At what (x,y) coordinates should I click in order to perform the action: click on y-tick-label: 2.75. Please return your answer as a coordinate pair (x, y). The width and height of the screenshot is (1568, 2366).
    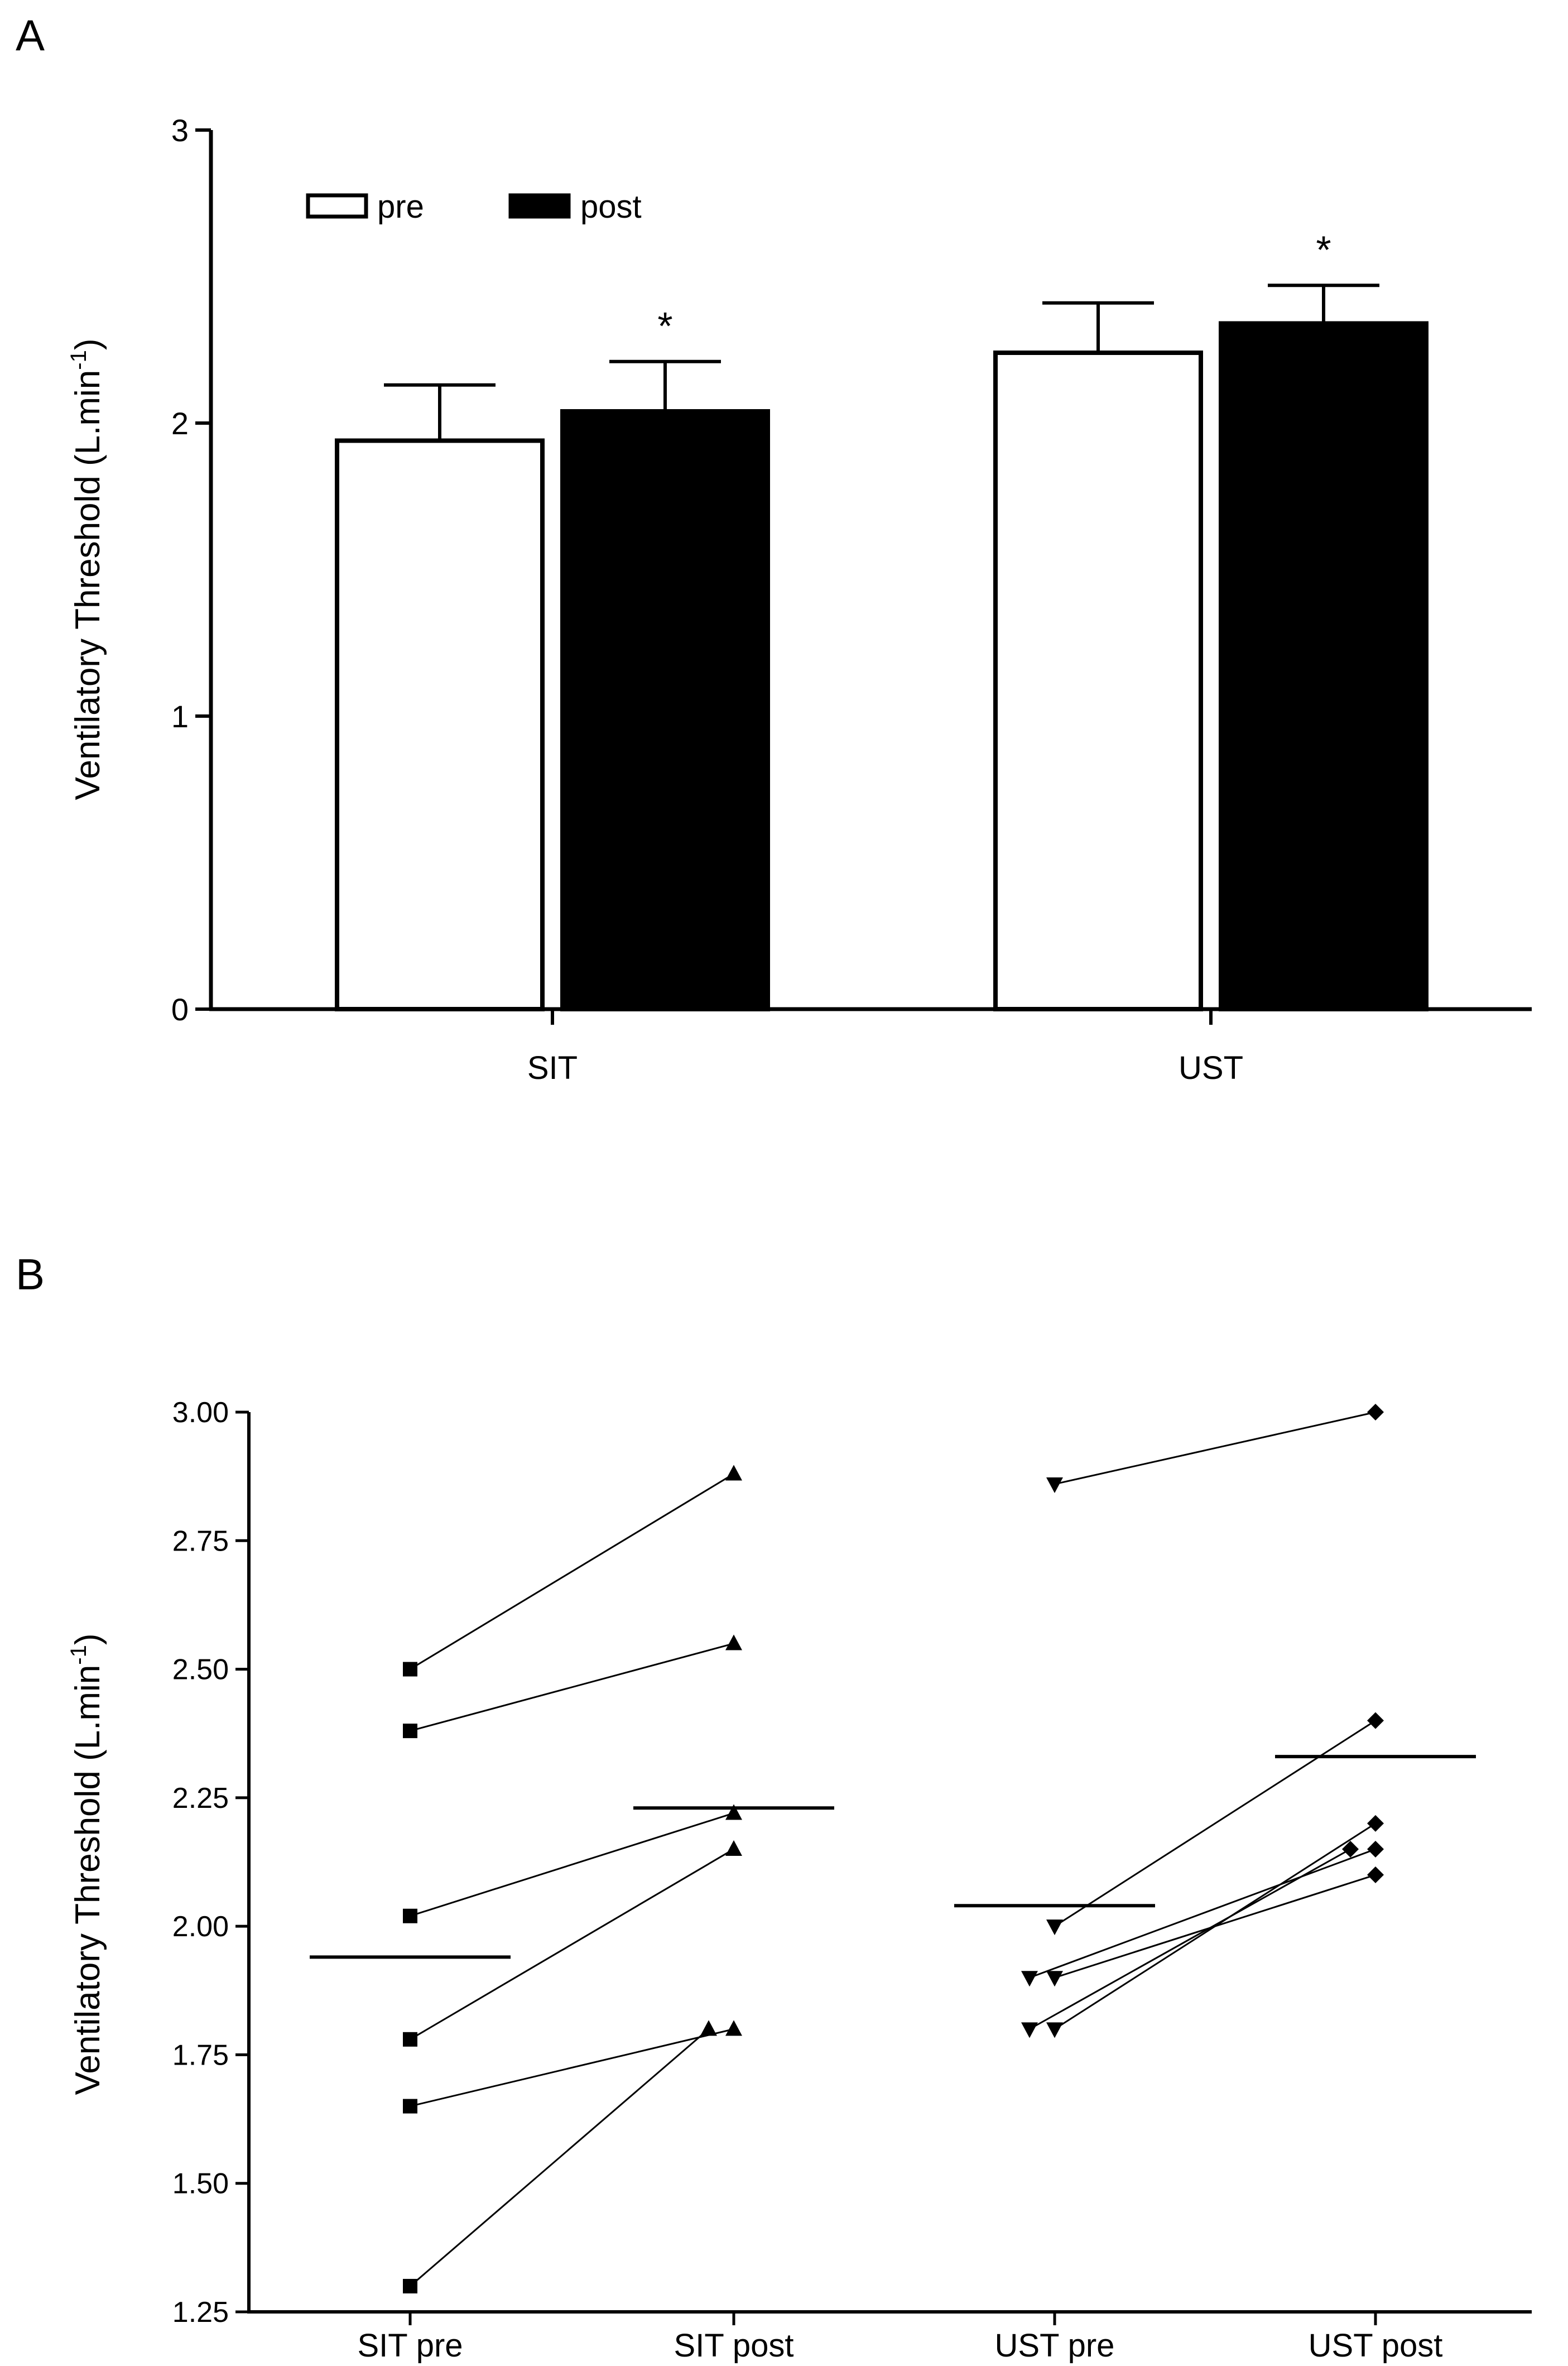
    Looking at the image, I should click on (201, 1541).